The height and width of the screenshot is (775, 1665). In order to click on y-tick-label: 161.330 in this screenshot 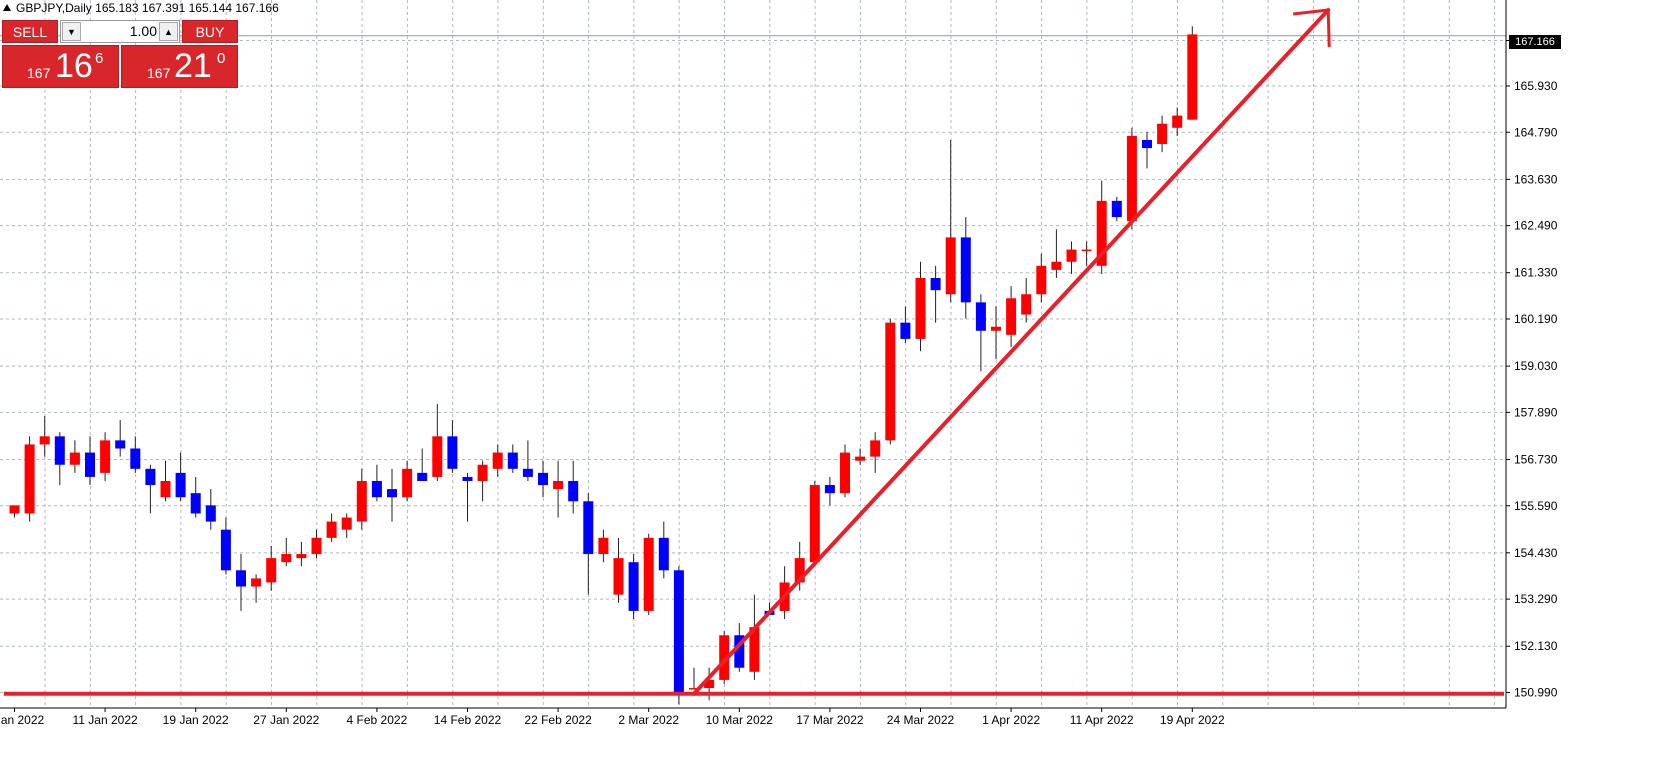, I will do `click(1536, 273)`.